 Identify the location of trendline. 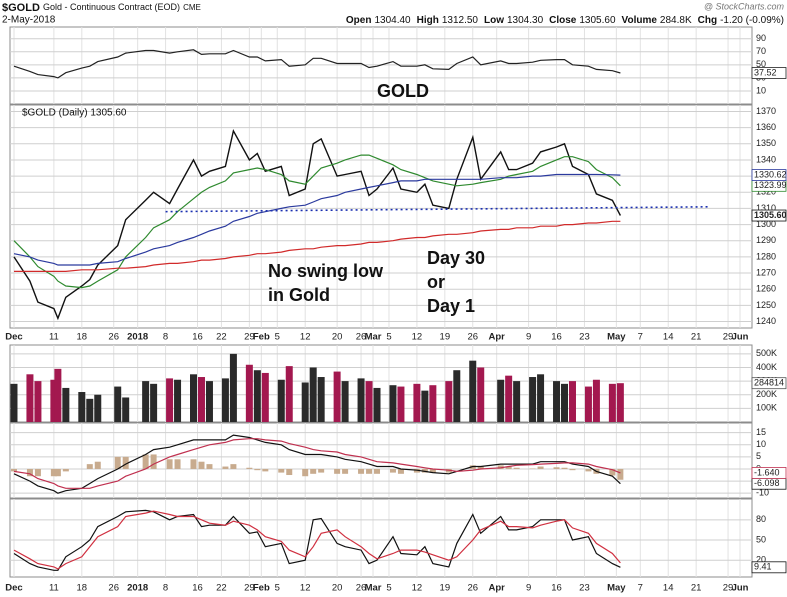
(437, 209).